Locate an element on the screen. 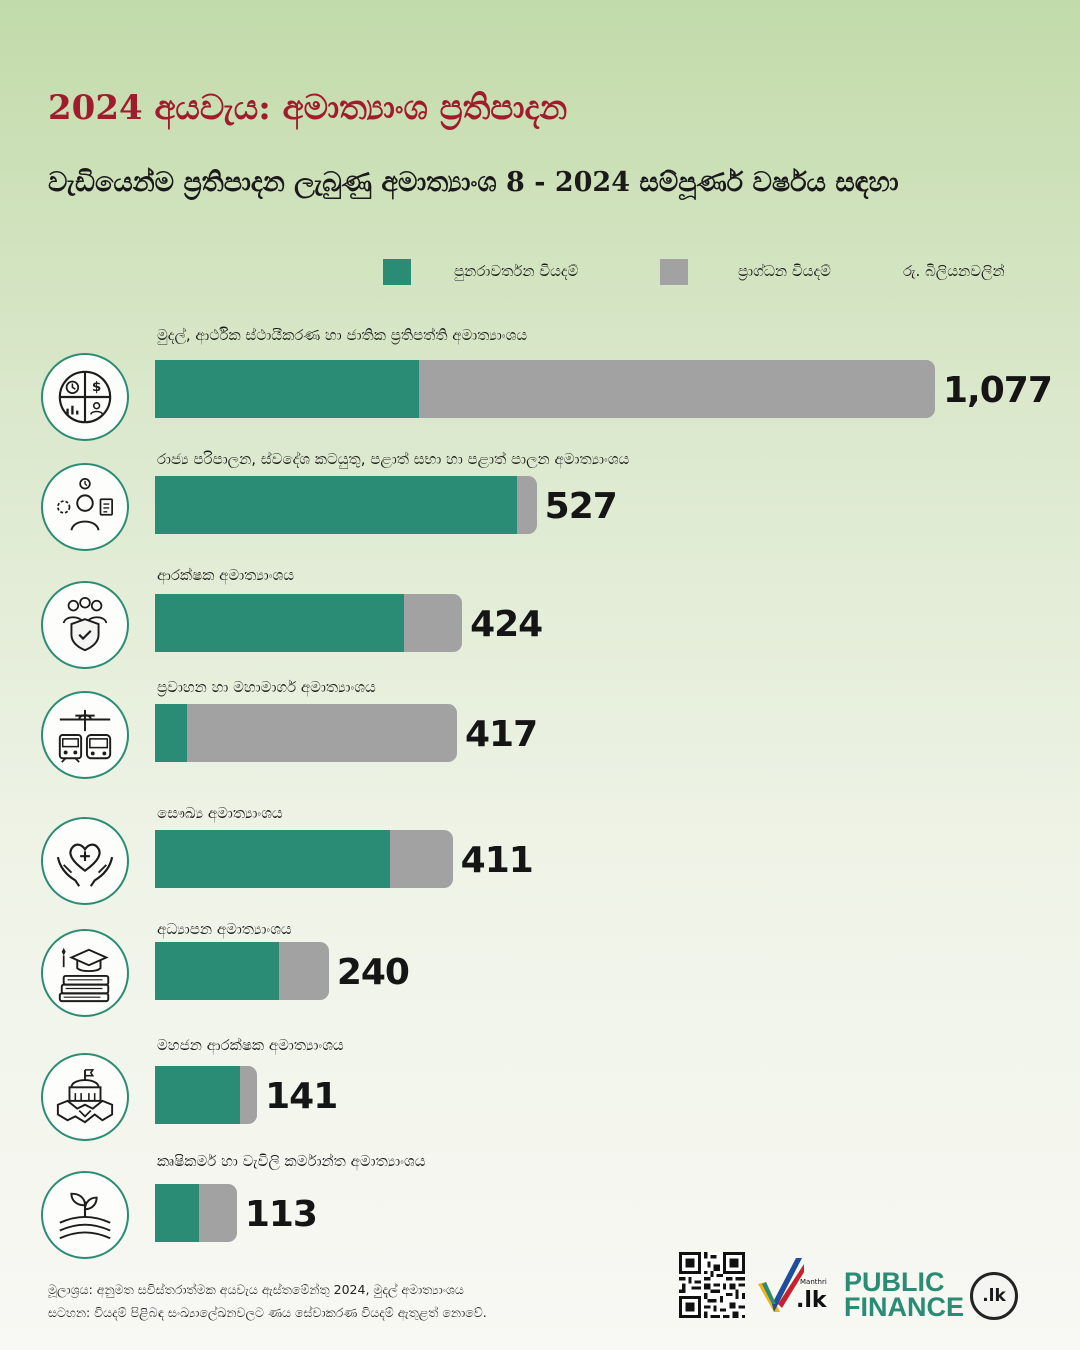 Image resolution: width=1080 pixels, height=1350 pixels. public-finance-logo: PUBLIC FINANCE is located at coordinates (904, 1294).